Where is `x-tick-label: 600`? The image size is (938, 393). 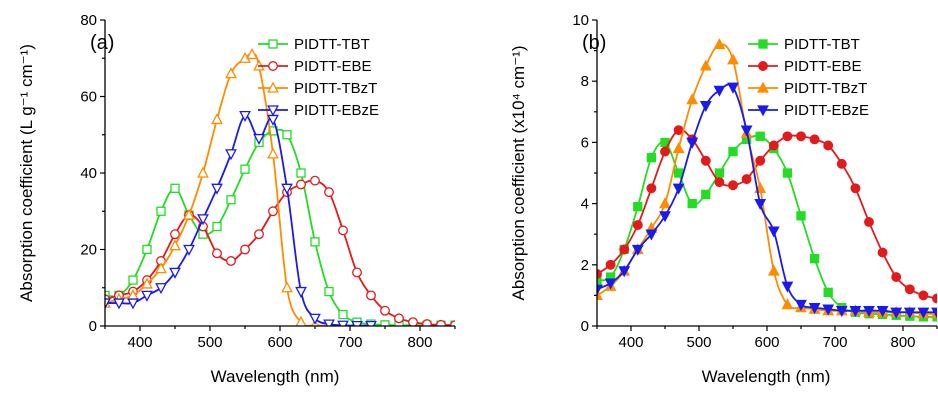 x-tick-label: 600 is located at coordinates (766, 342).